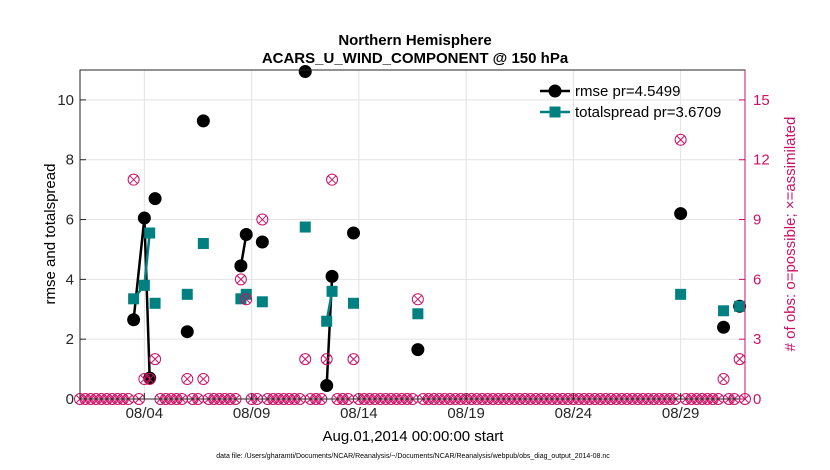 This screenshot has height=470, width=830. Describe the element at coordinates (145, 413) in the screenshot. I see `x-tick-label: 08/04` at that location.